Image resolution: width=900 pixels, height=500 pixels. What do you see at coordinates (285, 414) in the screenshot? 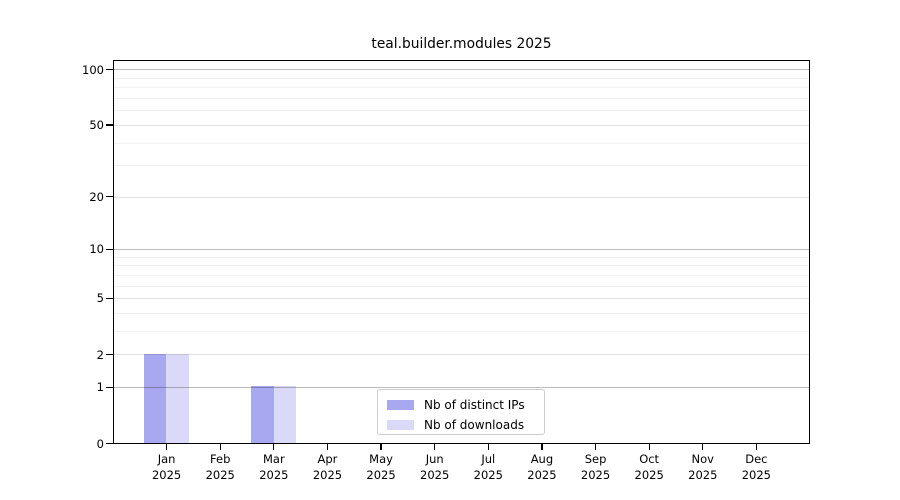
I see `bar-mar-downloads` at bounding box center [285, 414].